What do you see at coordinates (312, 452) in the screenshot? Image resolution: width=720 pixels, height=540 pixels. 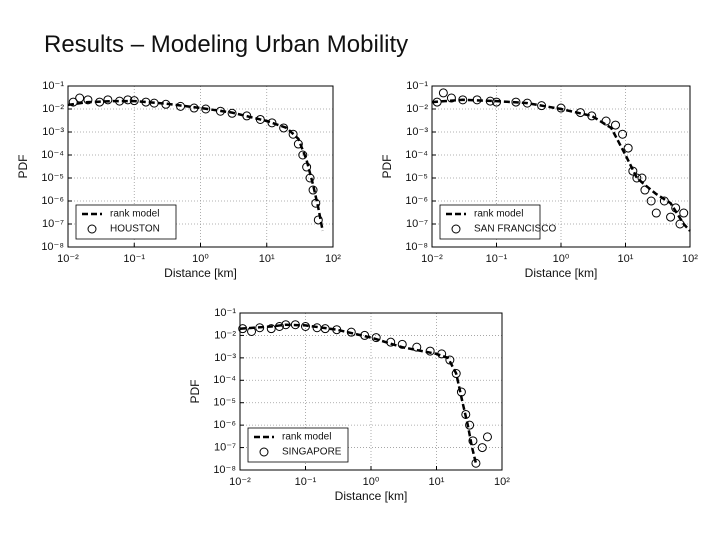 I see `legend-label: SINGAPORE` at bounding box center [312, 452].